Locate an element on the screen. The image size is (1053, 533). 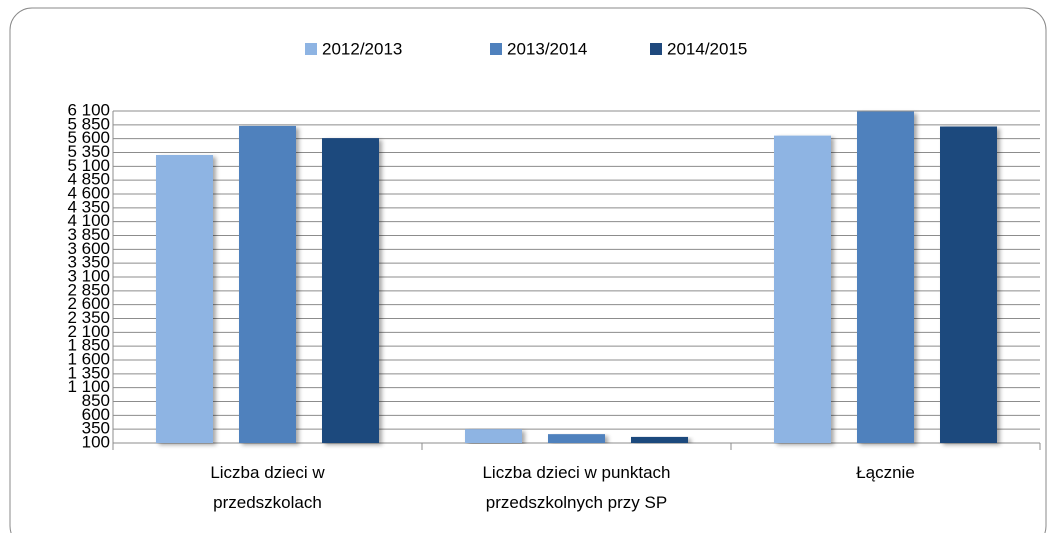
y-tick-label: 600 is located at coordinates (96, 414).